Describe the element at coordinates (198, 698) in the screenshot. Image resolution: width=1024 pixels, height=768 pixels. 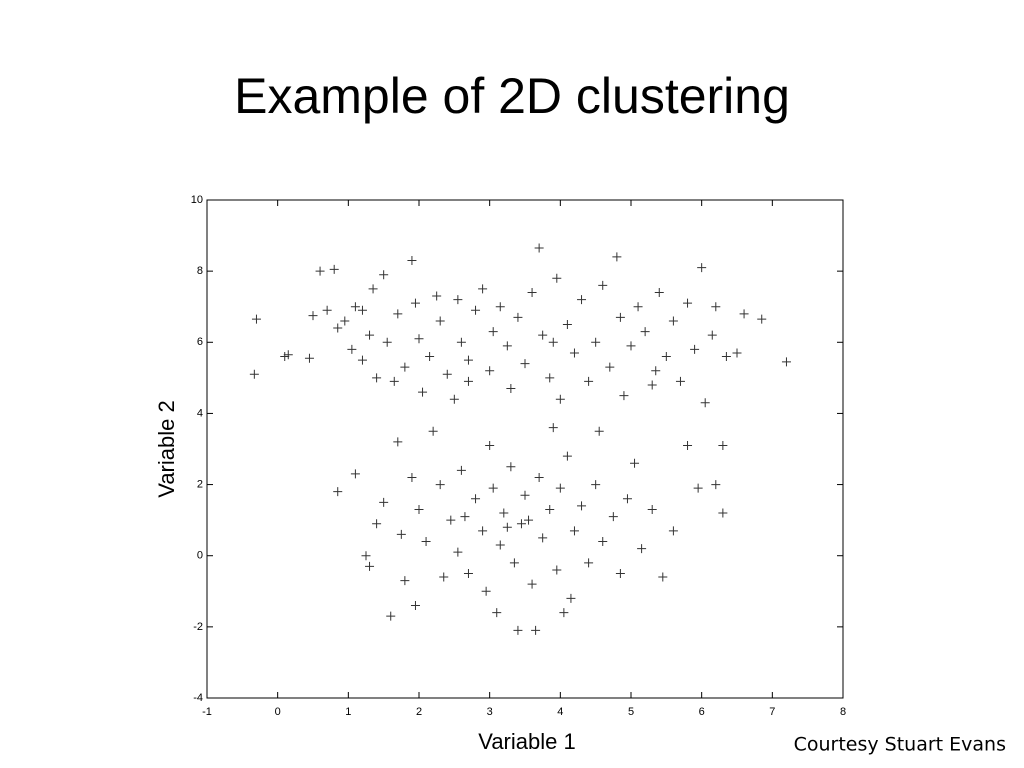
I see `y-tick-label: -4` at that location.